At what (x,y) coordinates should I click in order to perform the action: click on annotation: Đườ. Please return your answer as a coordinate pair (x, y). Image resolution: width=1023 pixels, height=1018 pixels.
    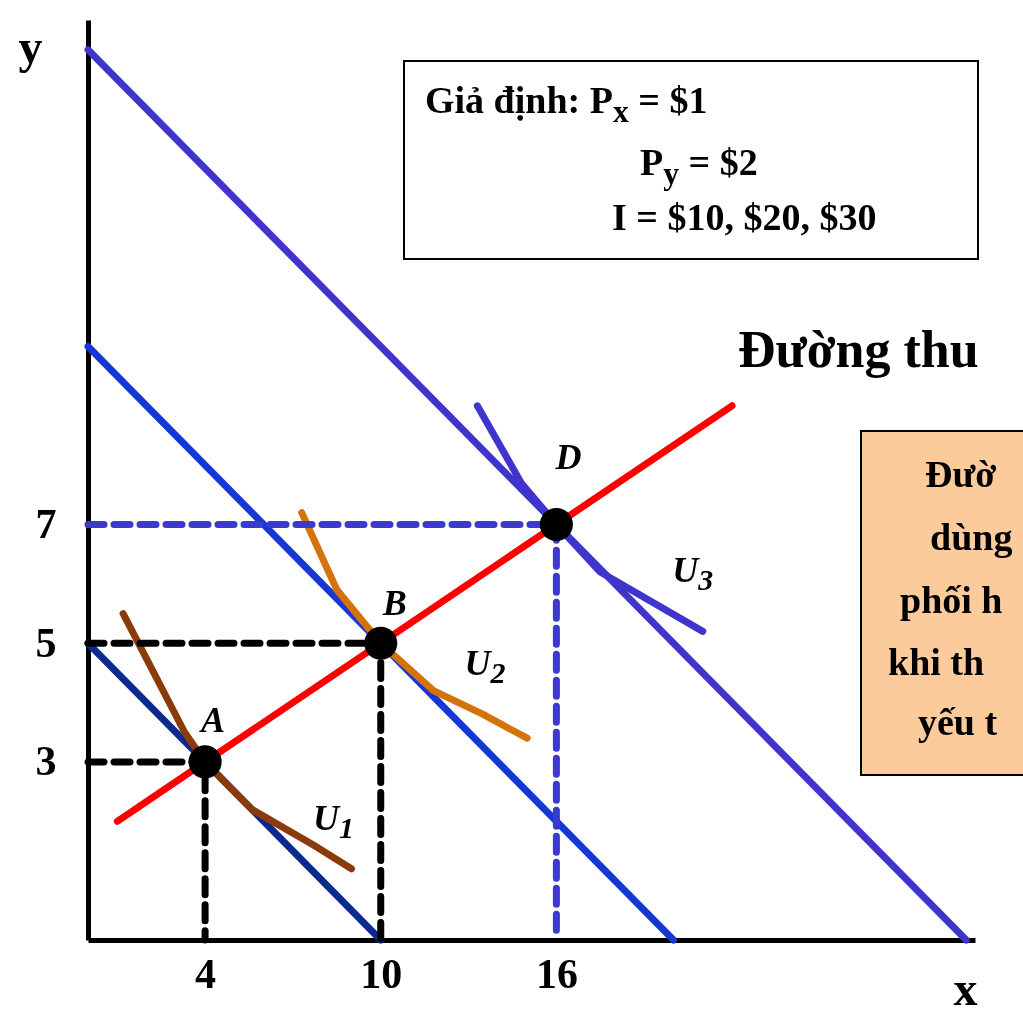
    Looking at the image, I should click on (961, 474).